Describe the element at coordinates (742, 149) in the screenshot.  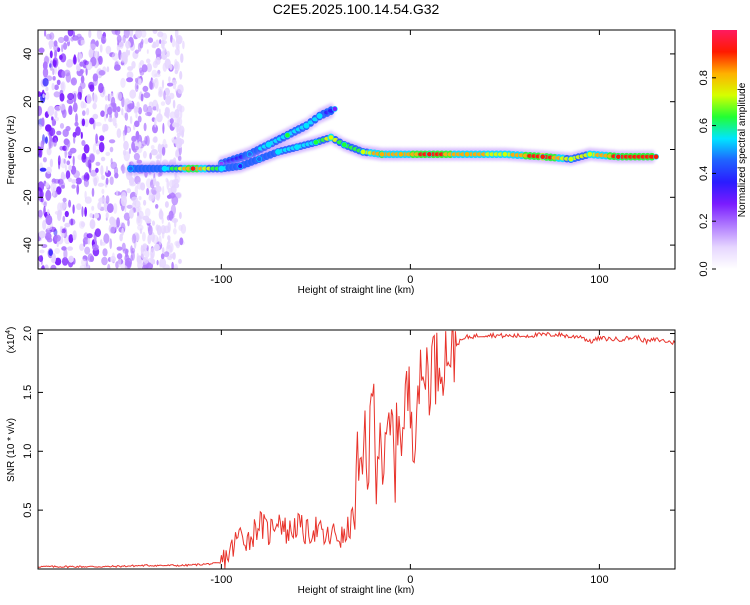
I see `colorbar-label: Normalized spectral amplitude` at that location.